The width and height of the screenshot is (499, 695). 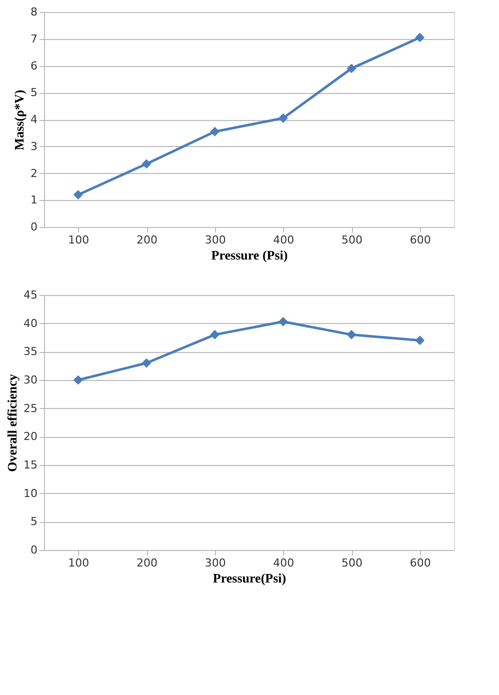 I want to click on x-axis-title: Pressure(Psi), so click(x=249, y=578).